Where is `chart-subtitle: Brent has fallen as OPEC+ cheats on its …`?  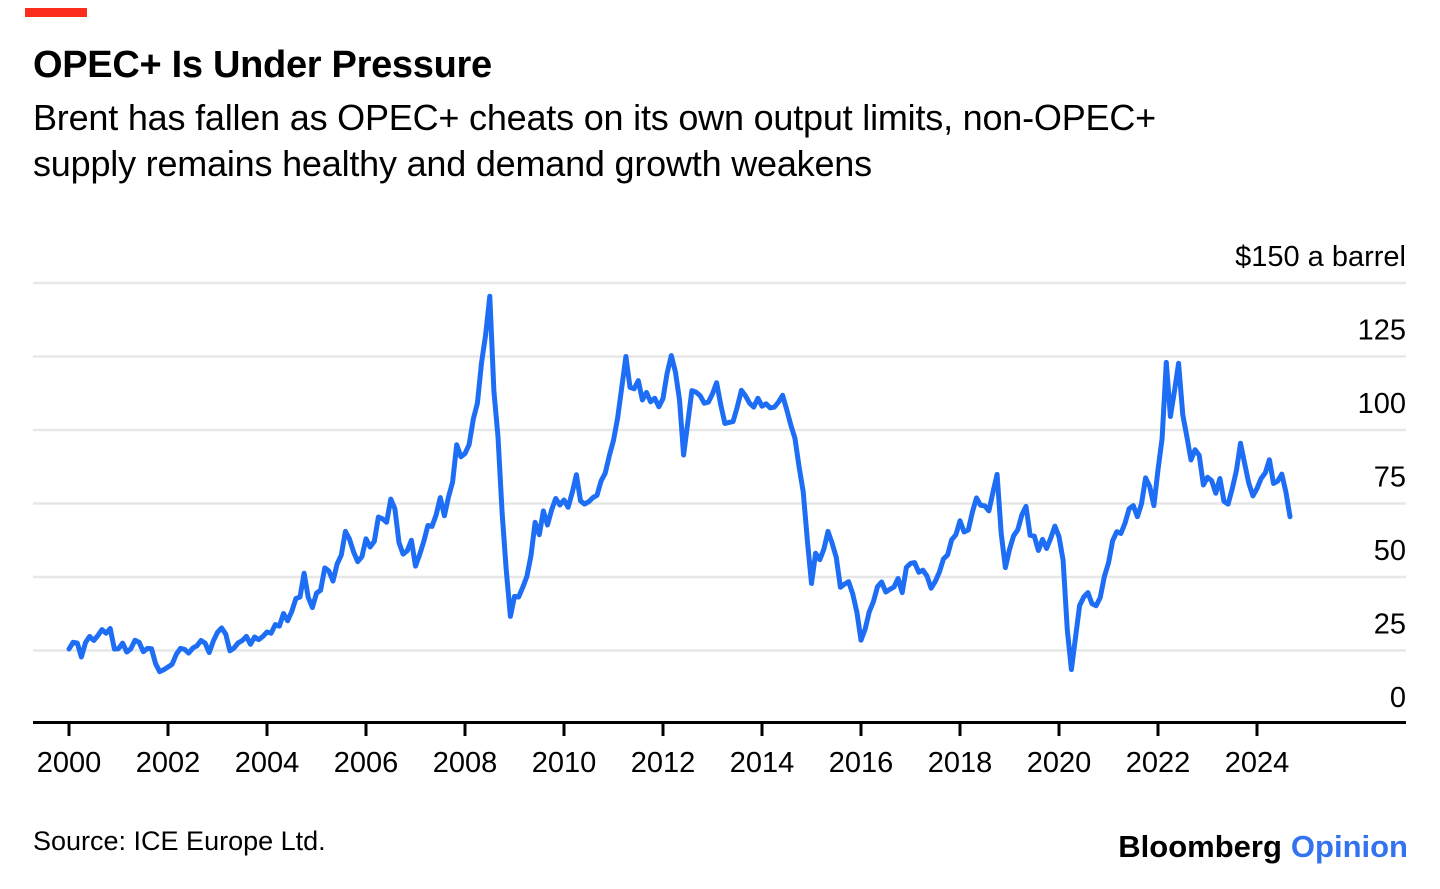 chart-subtitle: Brent has fallen as OPEC+ cheats on its … is located at coordinates (594, 141).